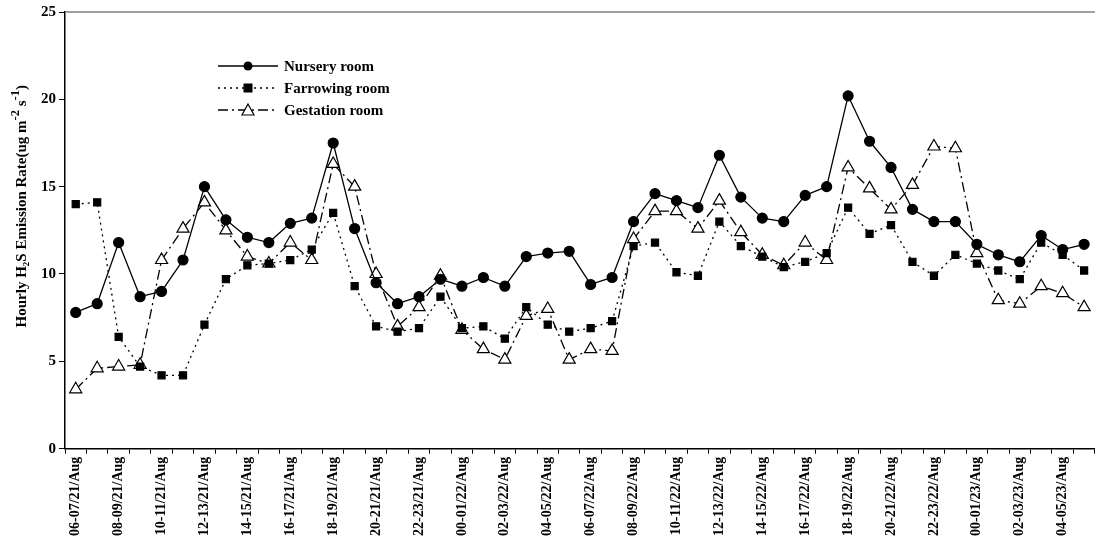 This screenshot has width=1104, height=539. What do you see at coordinates (52, 447) in the screenshot?
I see `y-tick-label: 0` at bounding box center [52, 447].